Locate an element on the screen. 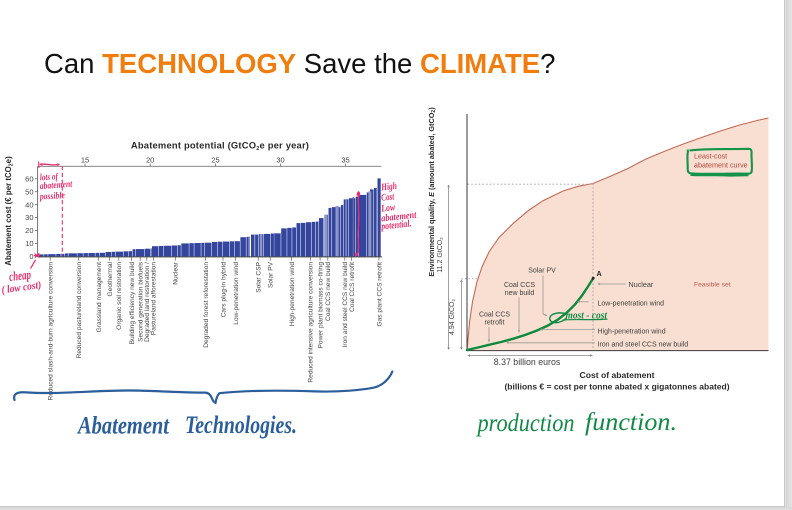 Image resolution: width=792 pixels, height=510 pixels. svg-text: ( low cost) is located at coordinates (21, 287).